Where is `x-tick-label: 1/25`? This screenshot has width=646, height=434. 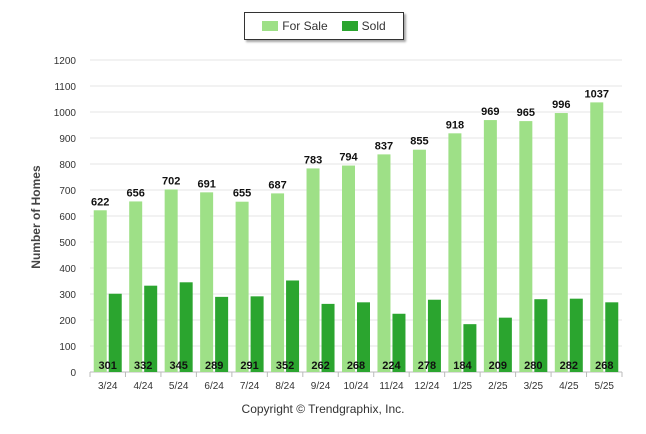
x-tick-label: 1/25 is located at coordinates (463, 386).